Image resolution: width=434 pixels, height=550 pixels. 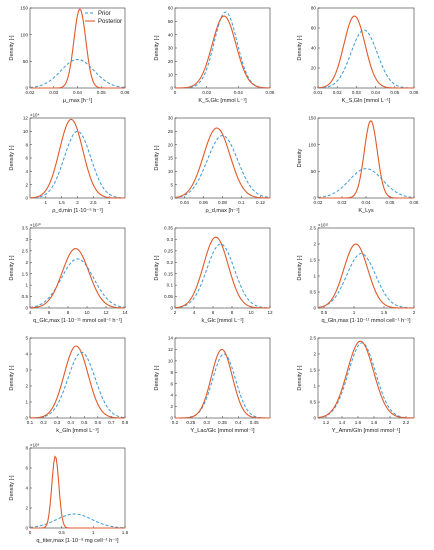 What do you see at coordinates (171, 338) in the screenshot?
I see `y-tick-label: 14` at bounding box center [171, 338].